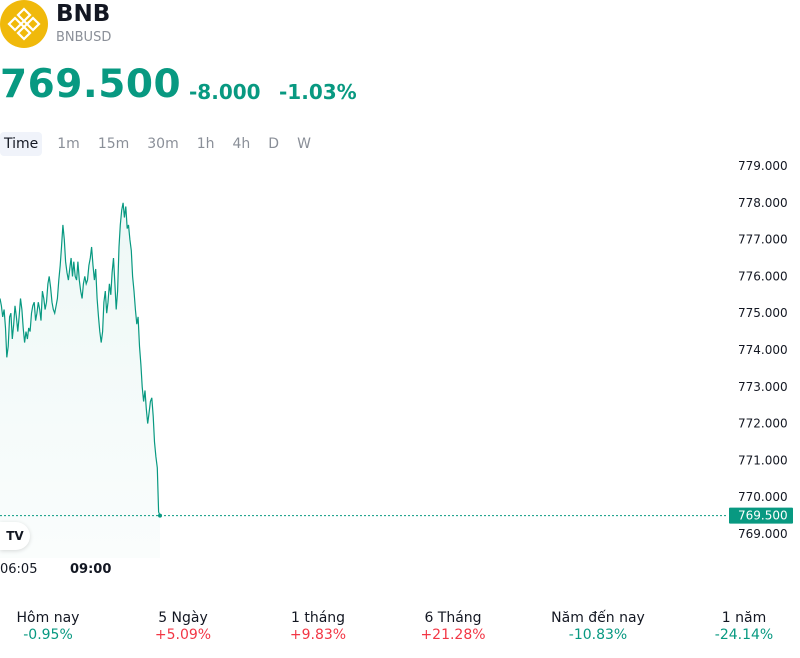 The image size is (800, 658). What do you see at coordinates (183, 635) in the screenshot?
I see `perf-value: +5.09%` at bounding box center [183, 635].